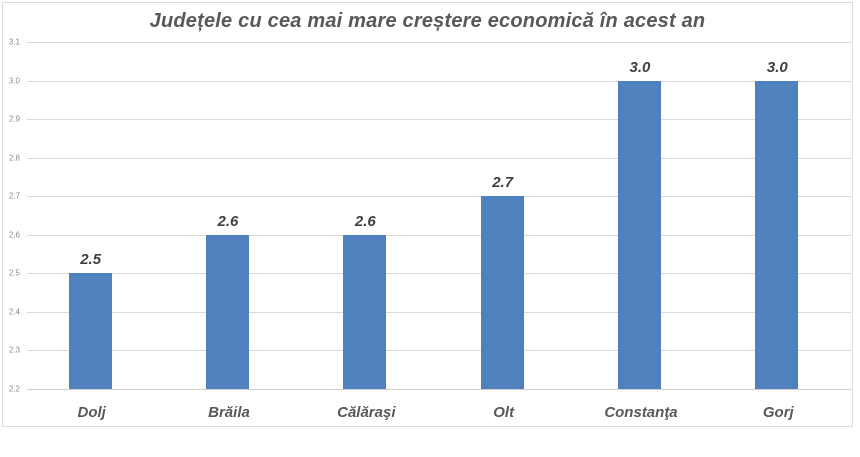 This screenshot has height=457, width=860. What do you see at coordinates (14, 389) in the screenshot?
I see `y-axis-tick-label: 2.2` at bounding box center [14, 389].